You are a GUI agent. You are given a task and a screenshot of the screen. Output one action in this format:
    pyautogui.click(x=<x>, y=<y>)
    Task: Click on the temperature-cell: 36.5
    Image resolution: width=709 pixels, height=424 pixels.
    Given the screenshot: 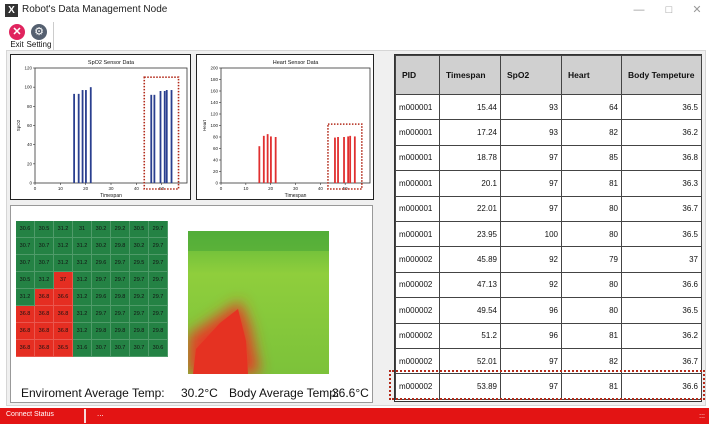 What is the action you would take?
    pyautogui.click(x=63, y=348)
    